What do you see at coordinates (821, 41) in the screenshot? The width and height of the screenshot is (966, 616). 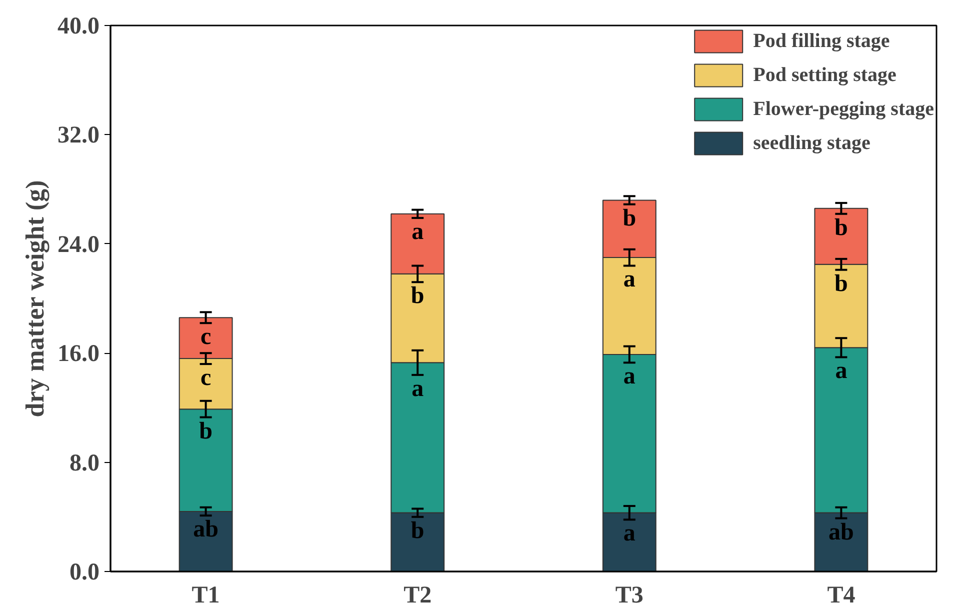 I see `legend-label: Pod filling stage` at bounding box center [821, 41].